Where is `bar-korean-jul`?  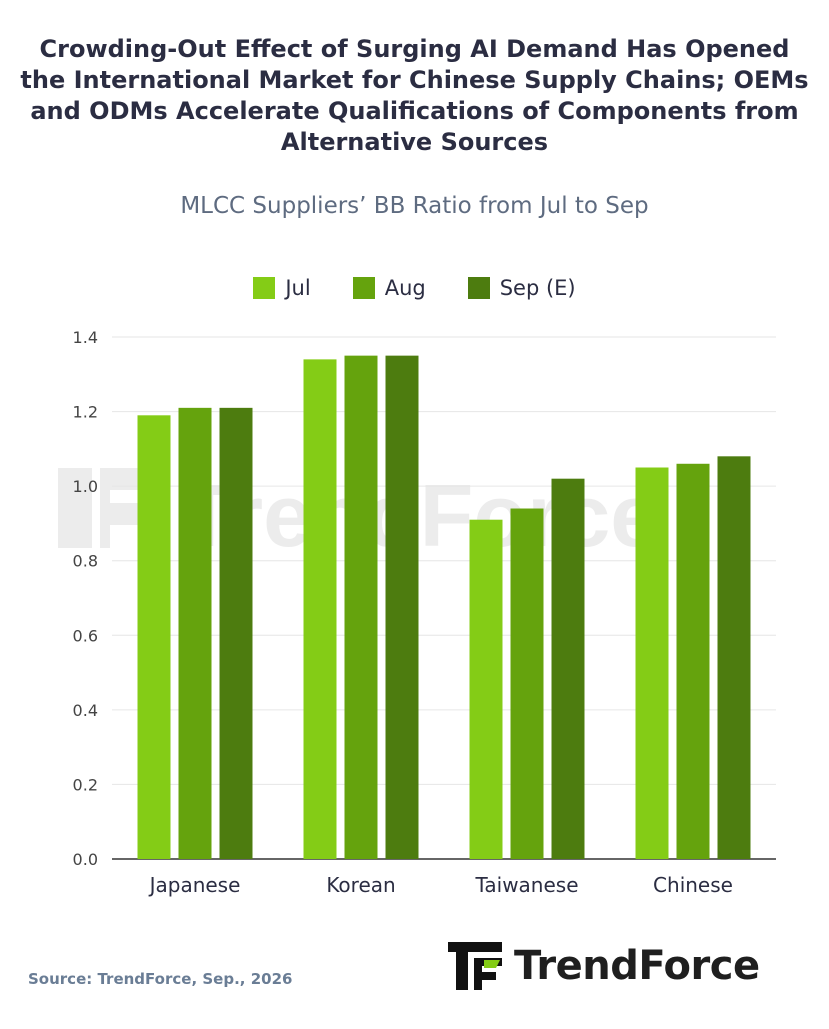
bar-korean-jul is located at coordinates (320, 609).